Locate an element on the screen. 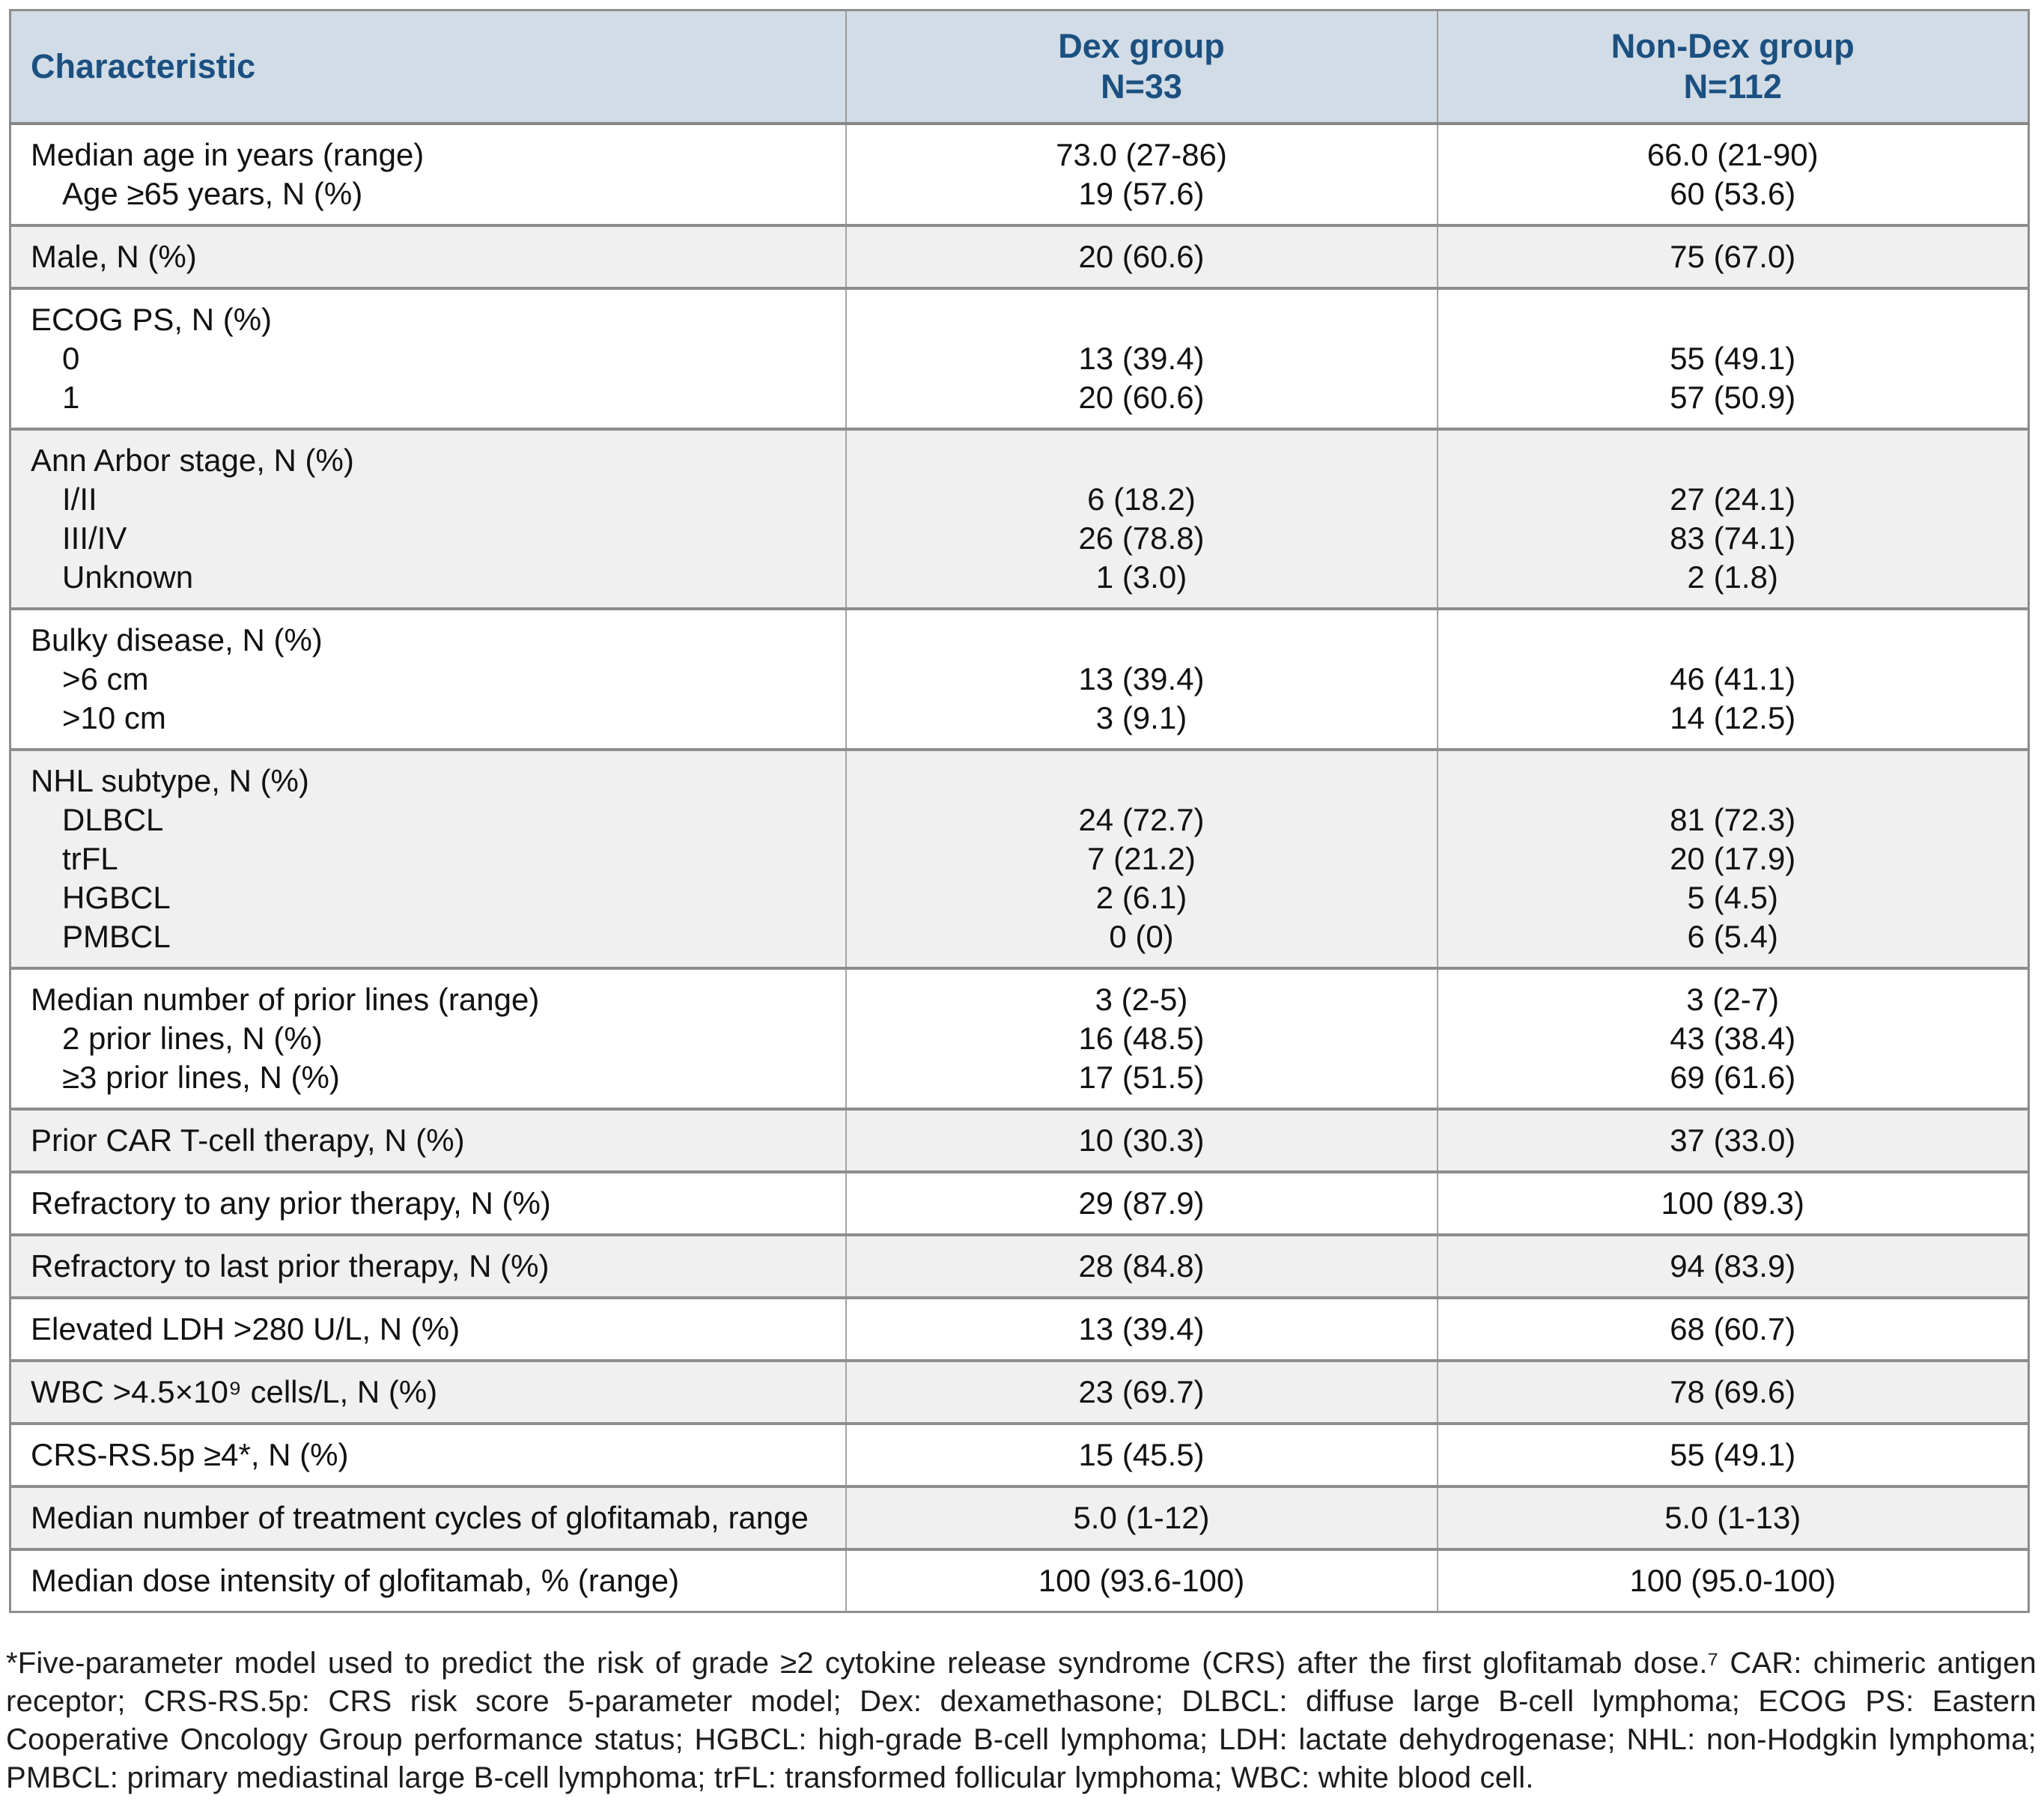  dex-value-cell: 5.0 (1-12) is located at coordinates (1141, 1517).